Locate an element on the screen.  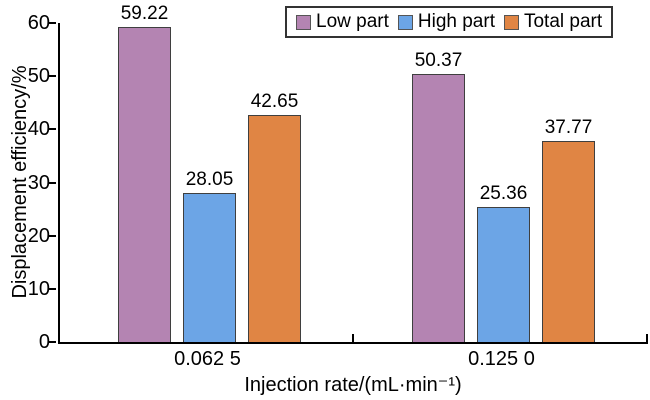
bar-value-label: 59.22 is located at coordinates (144, 14).